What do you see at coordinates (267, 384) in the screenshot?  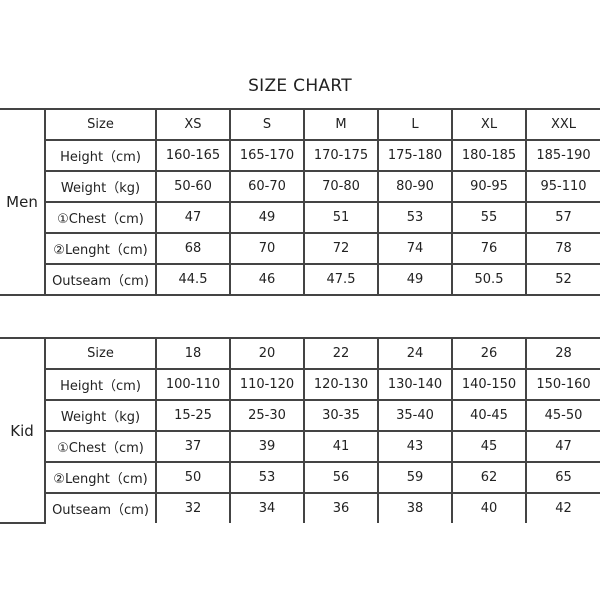 I see `table-cell: 110-120` at bounding box center [267, 384].